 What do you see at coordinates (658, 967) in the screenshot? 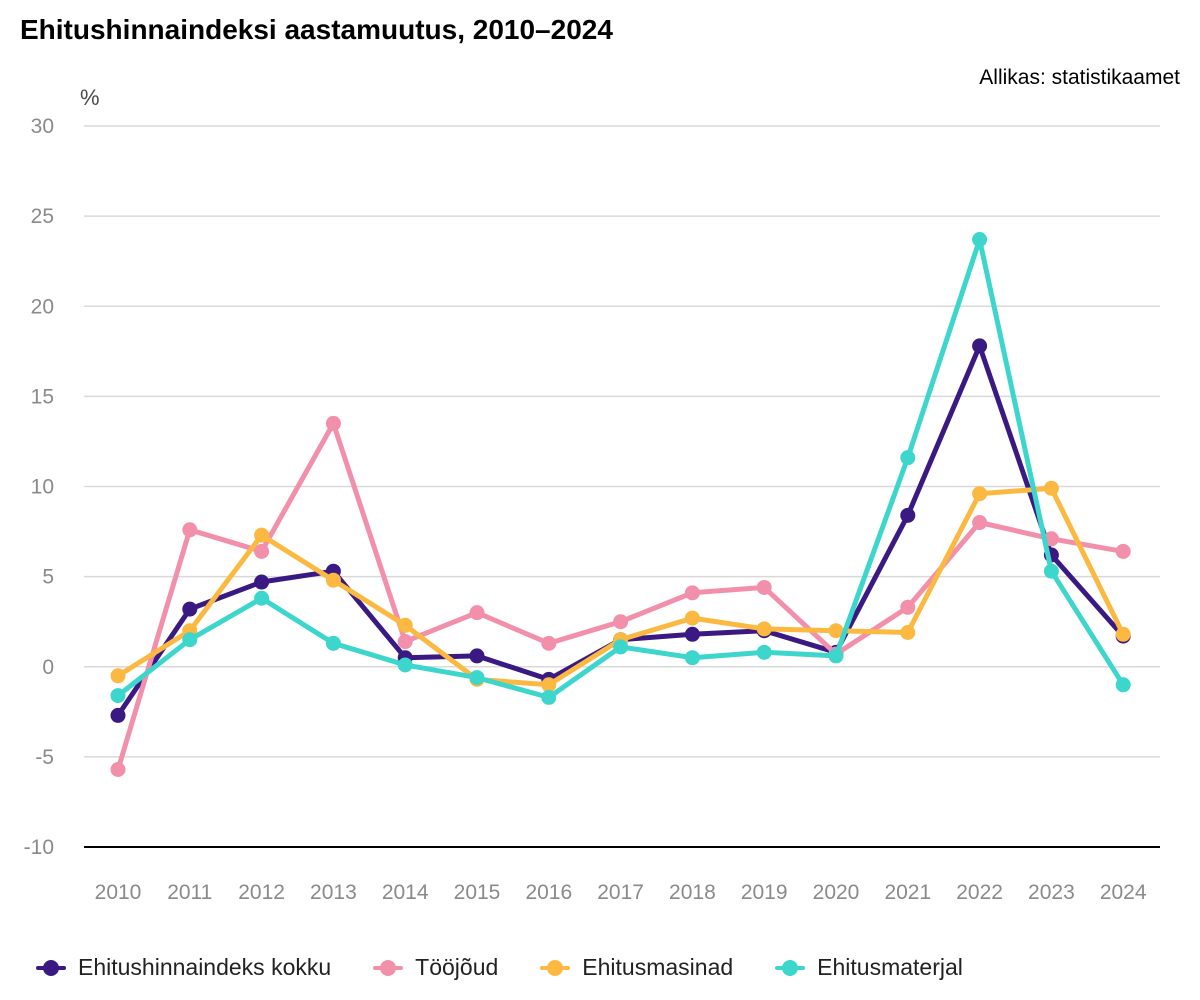
I see `legend-label: Ehitusmasinad` at bounding box center [658, 967].